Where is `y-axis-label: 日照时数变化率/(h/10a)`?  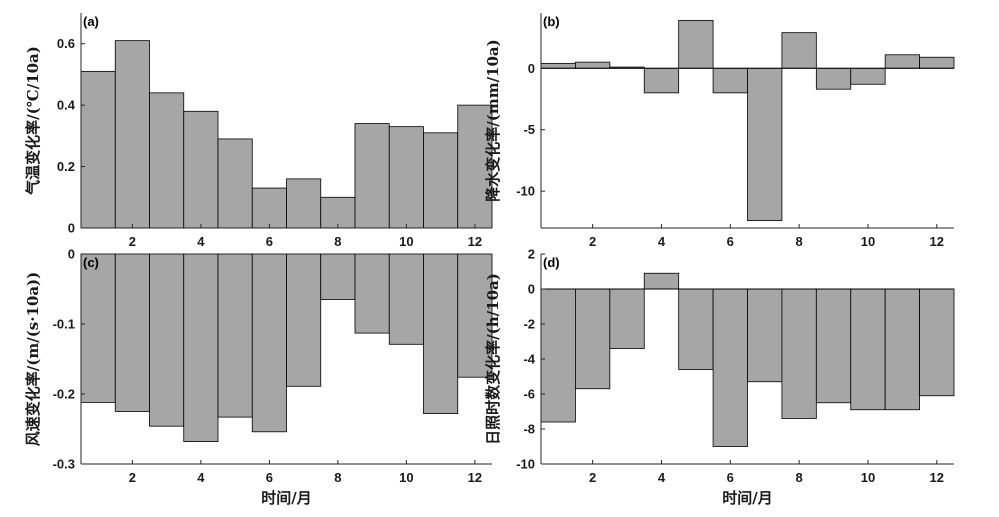 y-axis-label: 日照时数变化率/(h/10a) is located at coordinates (493, 359).